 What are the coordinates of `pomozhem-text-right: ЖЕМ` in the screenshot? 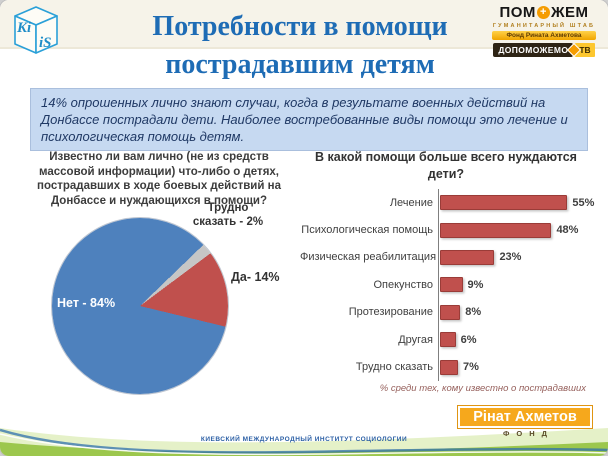 It's located at (569, 12).